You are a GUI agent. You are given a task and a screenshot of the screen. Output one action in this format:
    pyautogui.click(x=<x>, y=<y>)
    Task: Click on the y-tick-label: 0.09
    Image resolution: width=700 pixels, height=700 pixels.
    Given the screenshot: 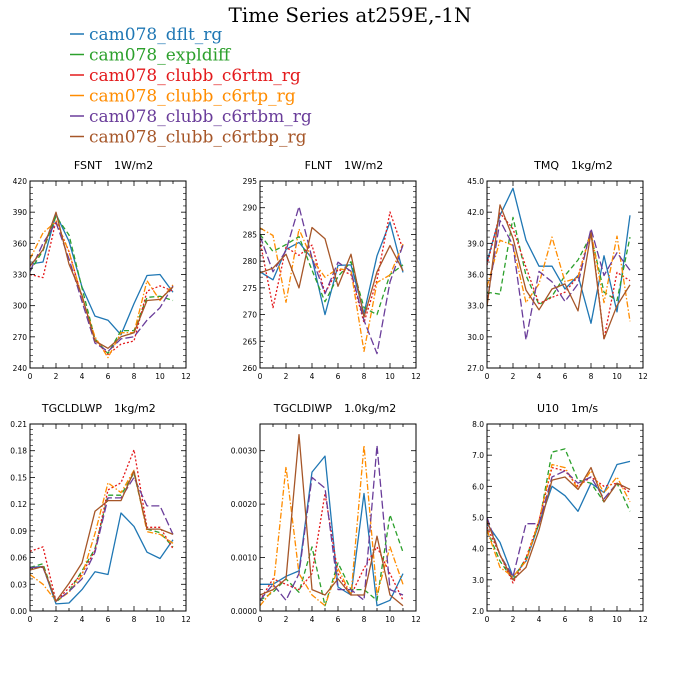 What is the action you would take?
    pyautogui.click(x=18, y=531)
    